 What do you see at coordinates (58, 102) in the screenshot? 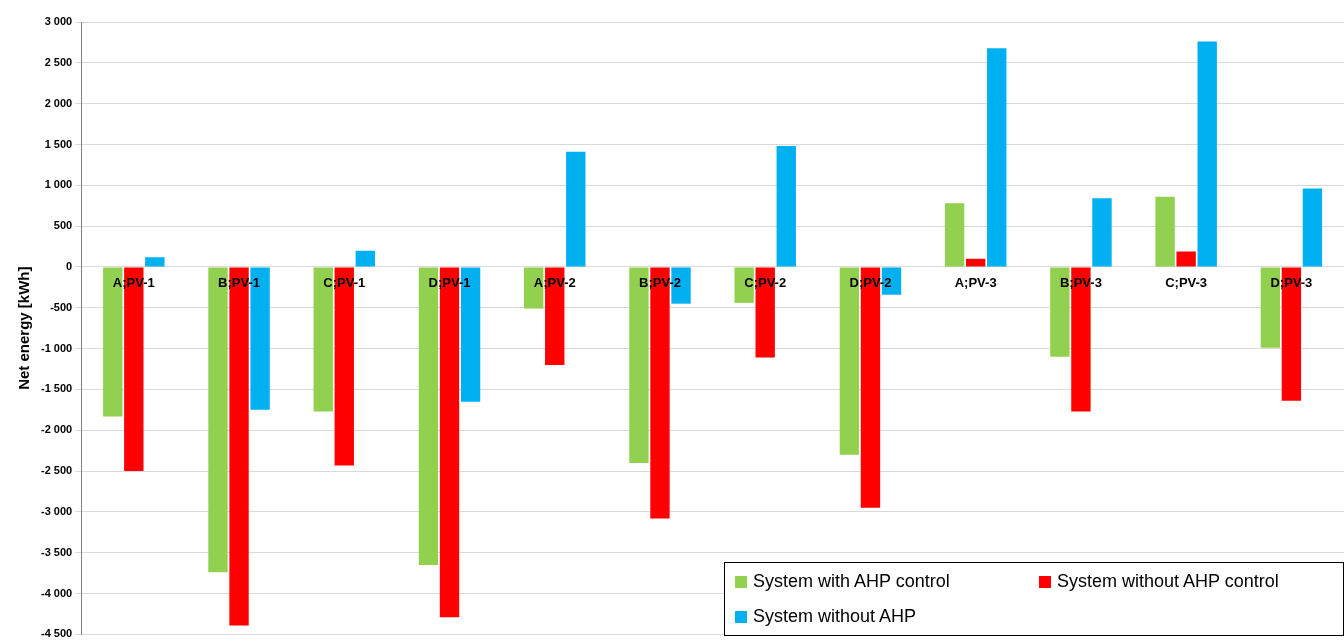
I see `y-tick-label: 2 000` at bounding box center [58, 102].